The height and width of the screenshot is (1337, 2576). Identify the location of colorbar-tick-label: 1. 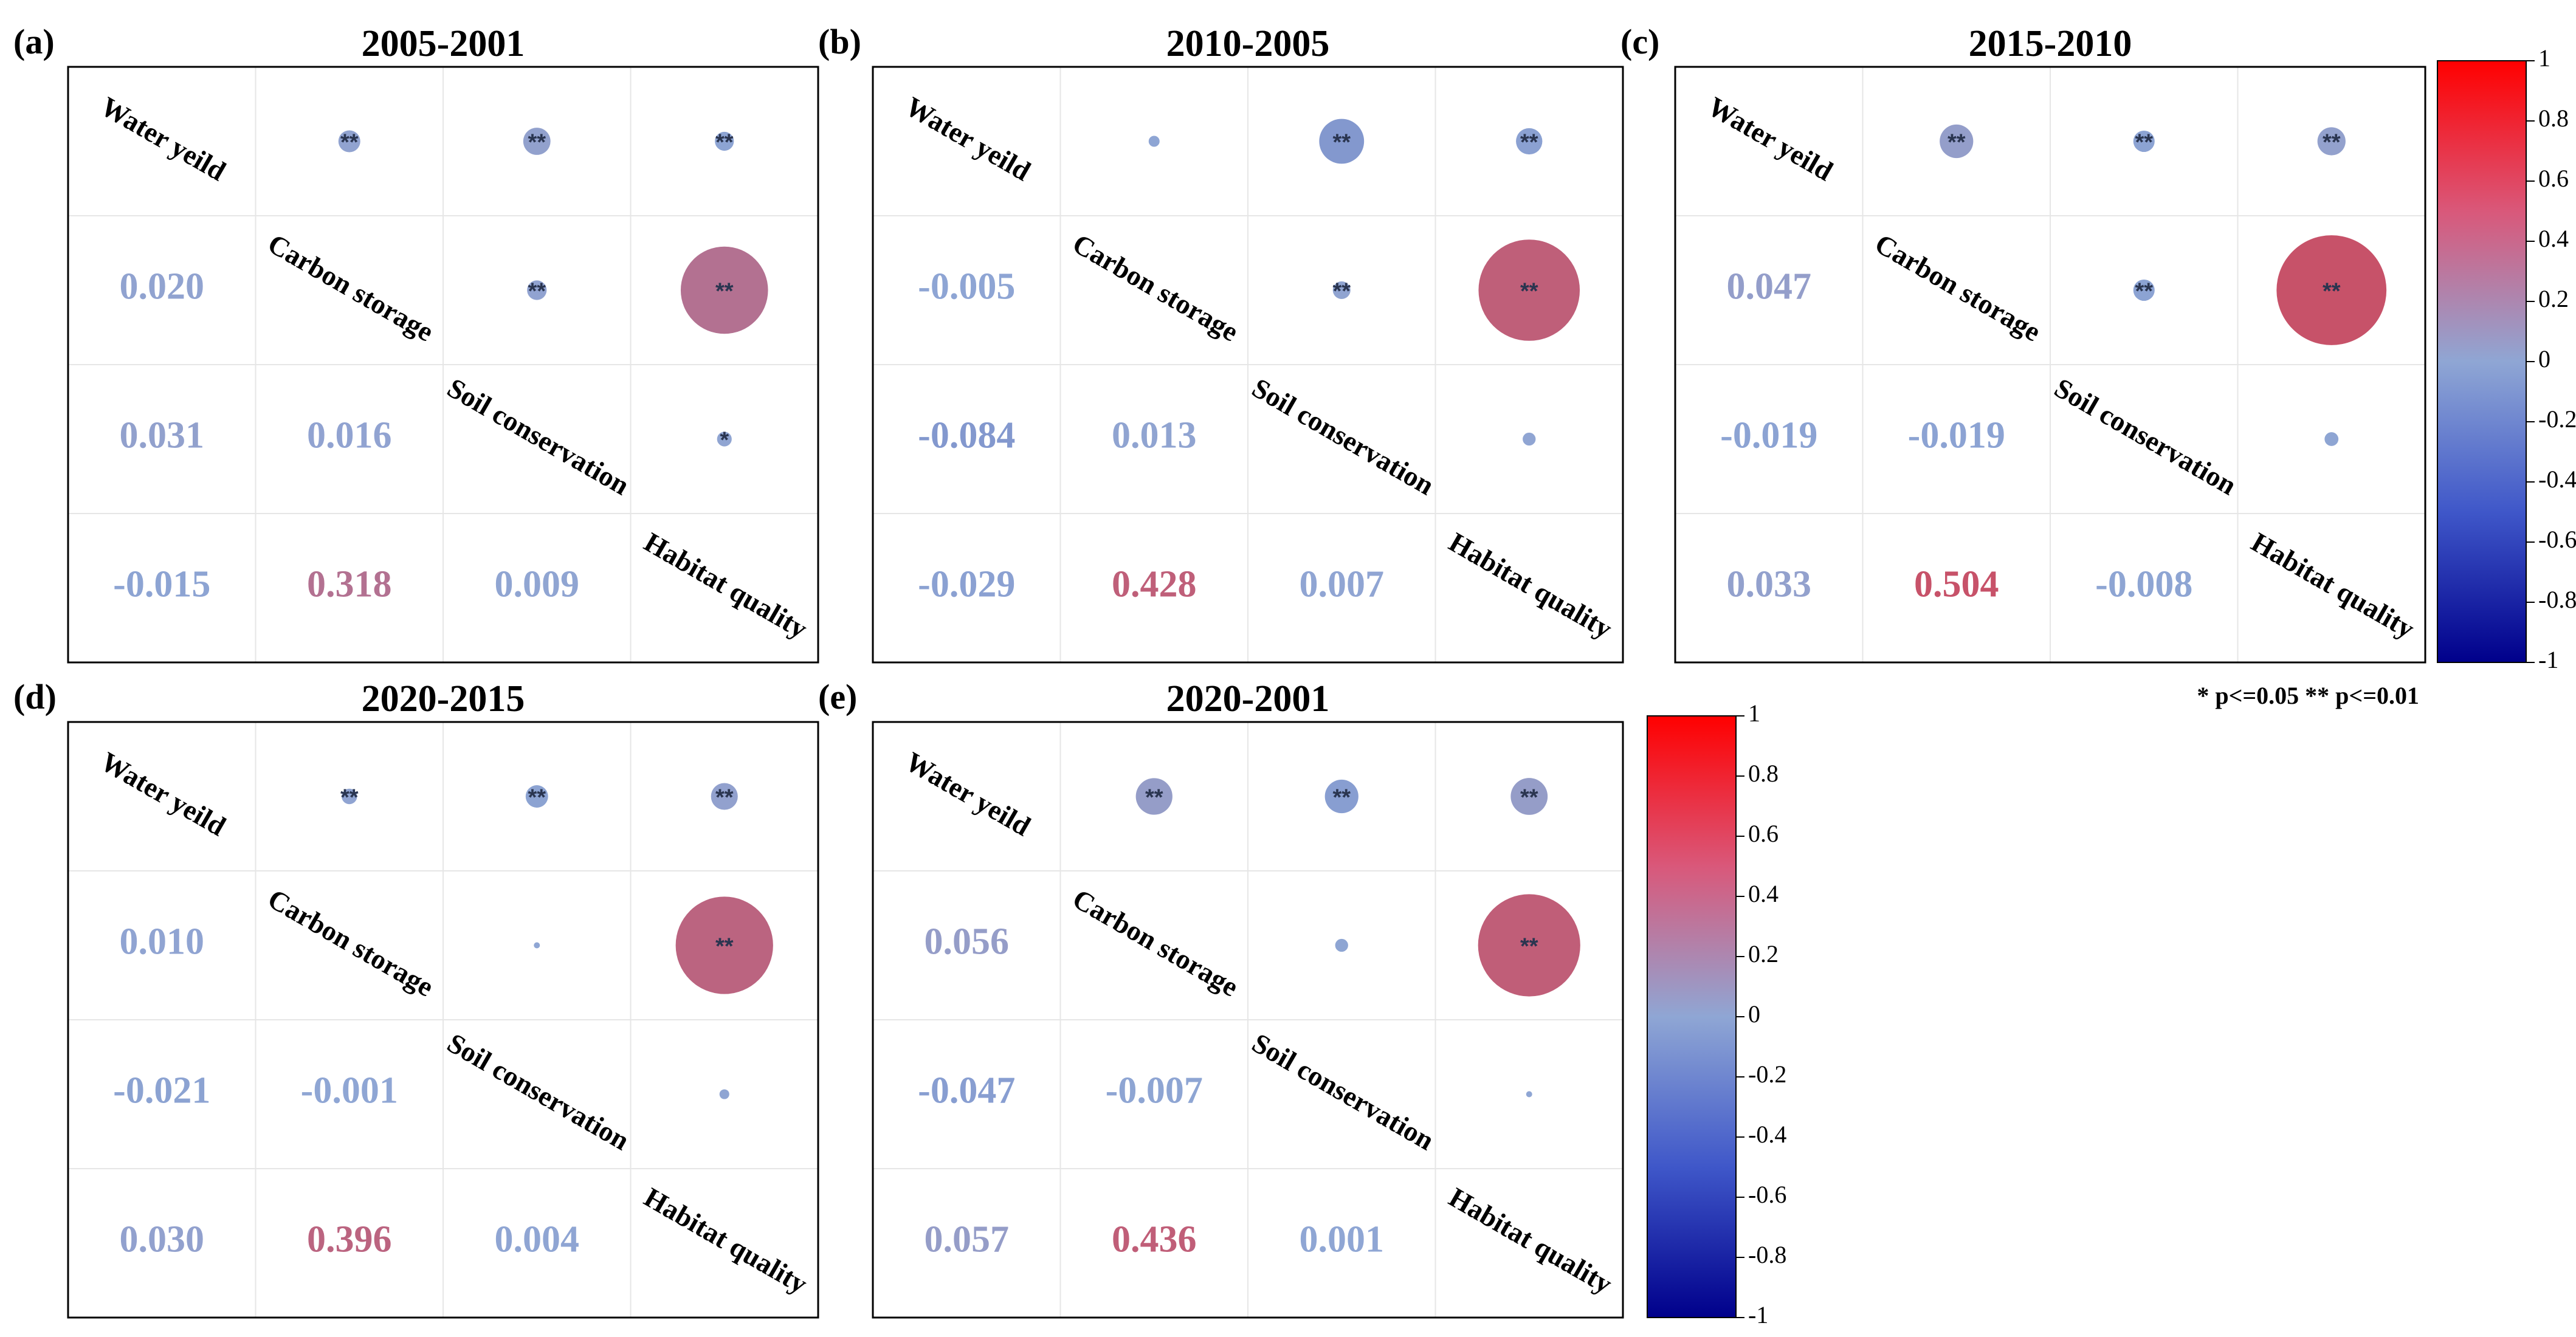
(2544, 58).